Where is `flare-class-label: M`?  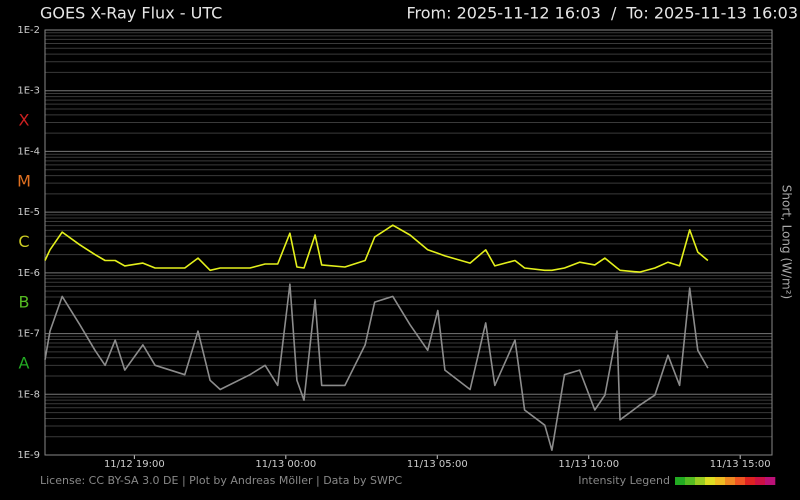
flare-class-label: M is located at coordinates (24, 180).